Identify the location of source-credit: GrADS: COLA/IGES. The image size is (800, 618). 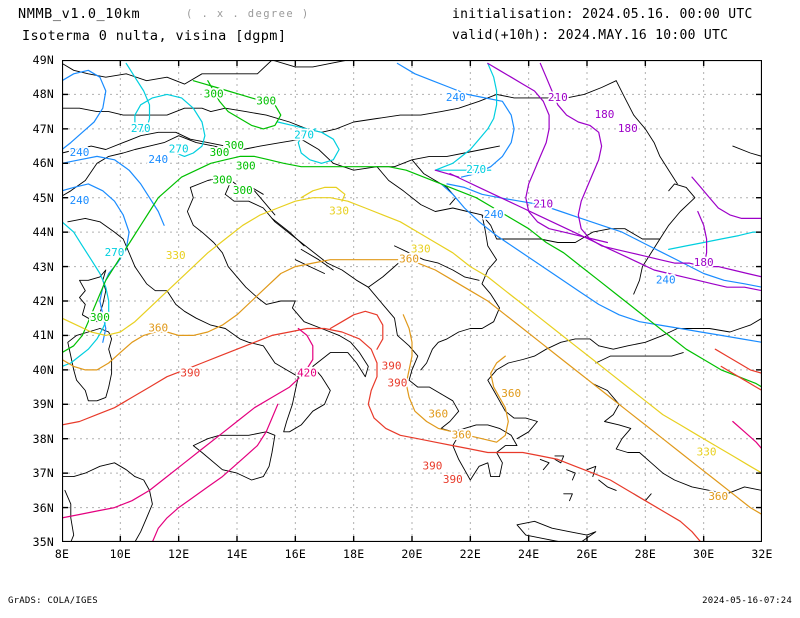
(53, 601).